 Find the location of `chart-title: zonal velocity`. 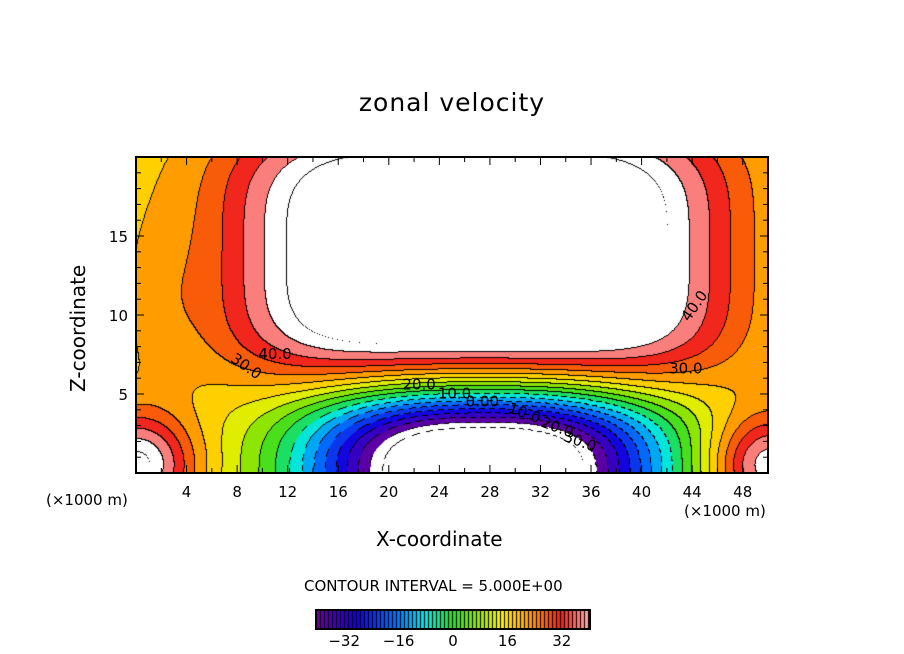

chart-title: zonal velocity is located at coordinates (452, 102).